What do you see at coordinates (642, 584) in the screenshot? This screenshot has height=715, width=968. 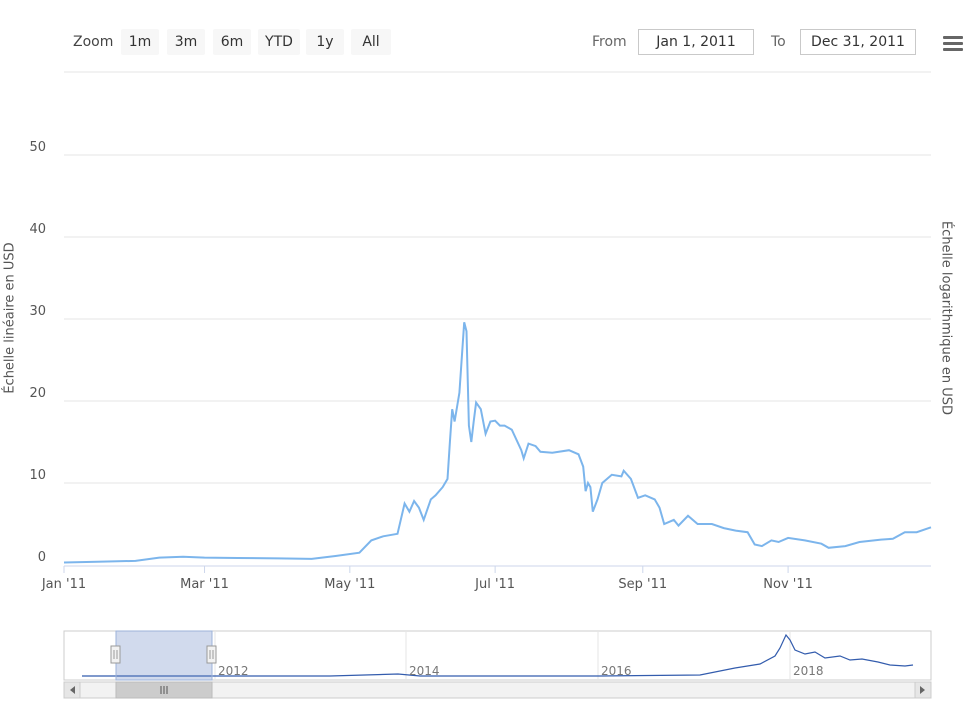 I see `x-tick-label: Sep '11` at bounding box center [642, 584].